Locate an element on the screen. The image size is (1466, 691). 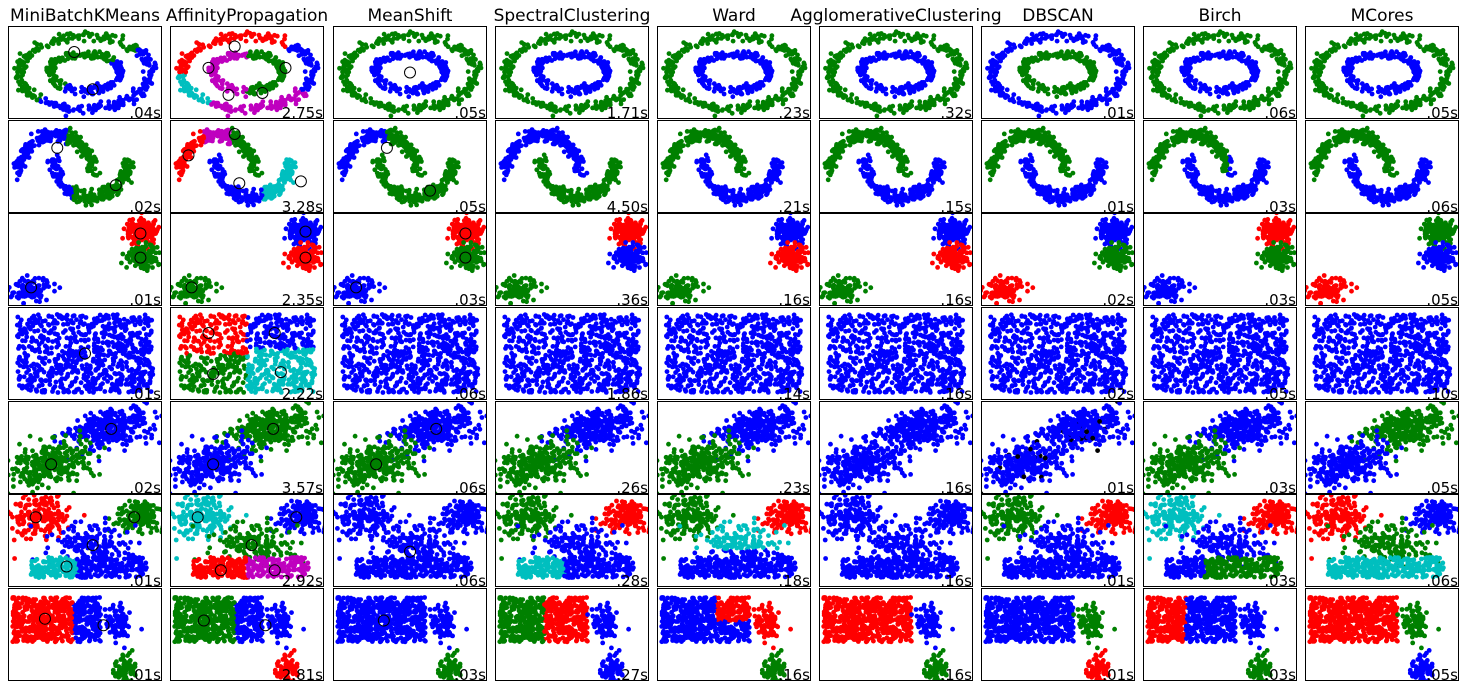
algorithm-title: AffinityPropagation is located at coordinates (247, 16).